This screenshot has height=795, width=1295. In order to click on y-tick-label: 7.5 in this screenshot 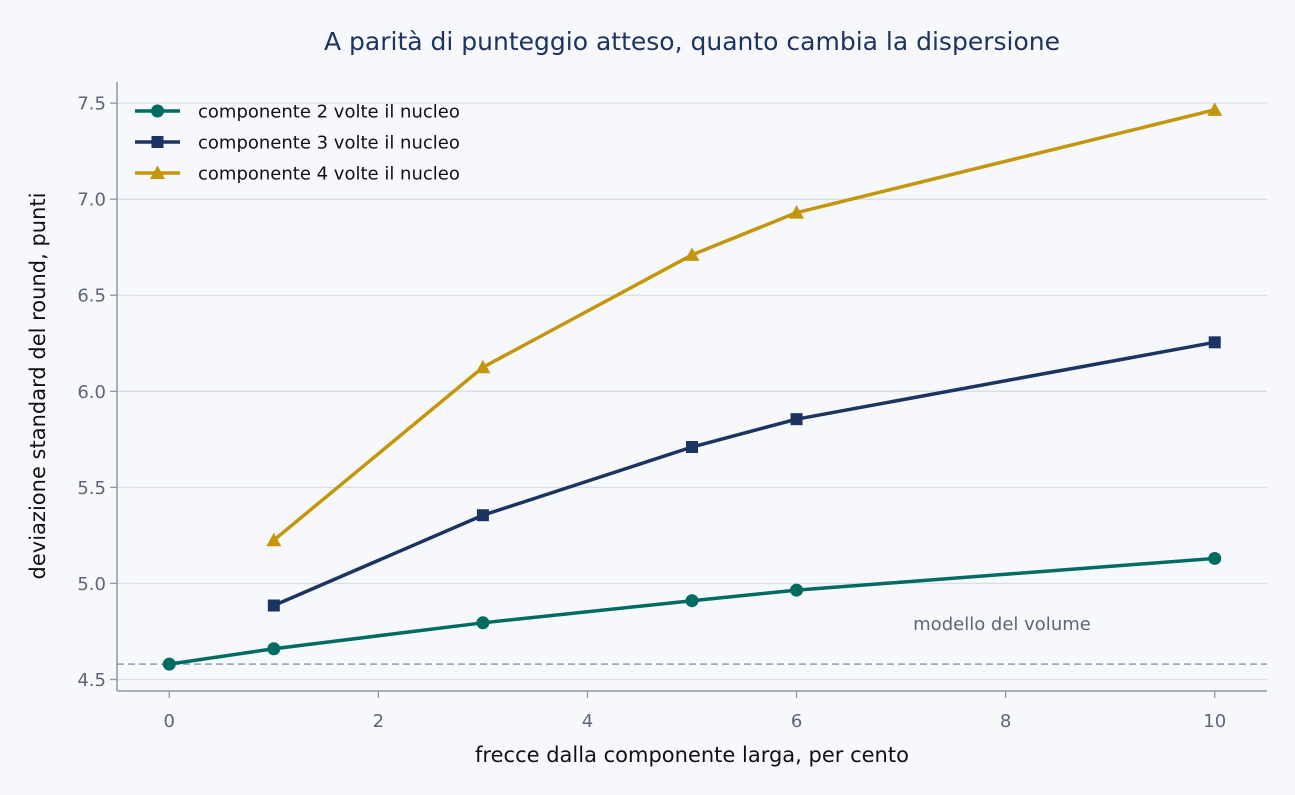, I will do `click(91, 104)`.